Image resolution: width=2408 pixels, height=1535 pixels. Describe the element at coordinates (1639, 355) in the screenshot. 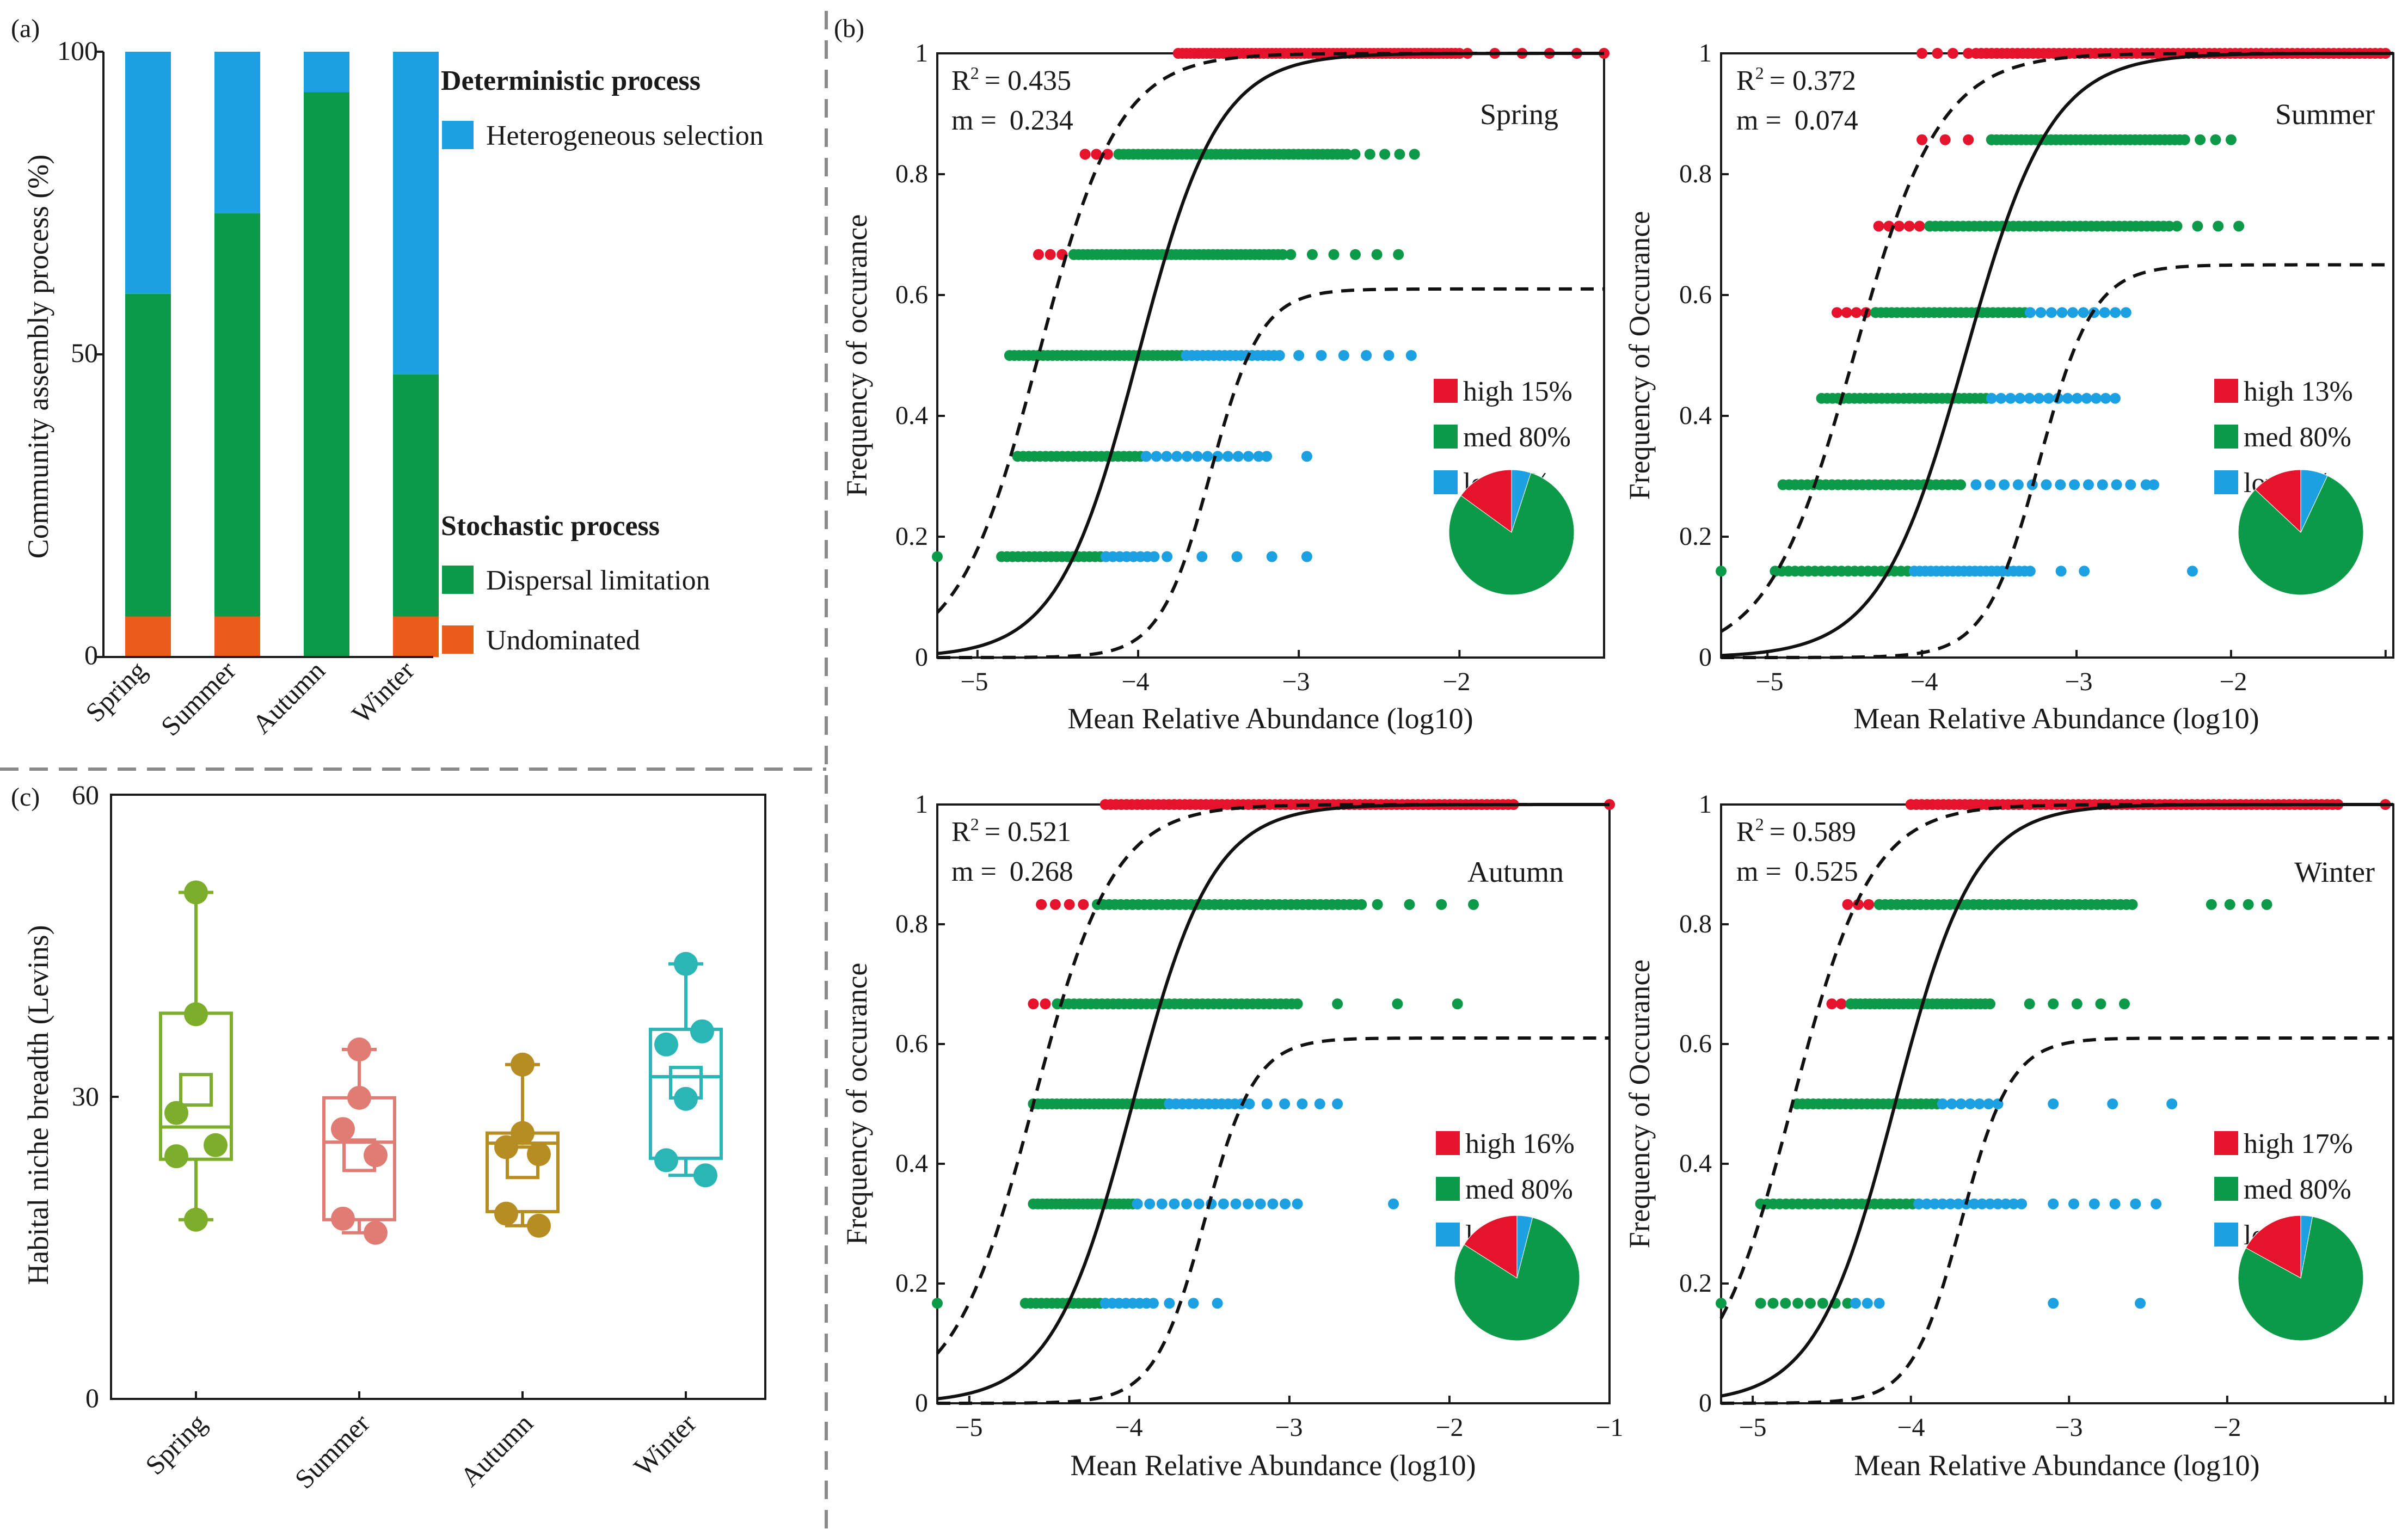

I see `panel-ylabel: Frequency of Occurance` at that location.